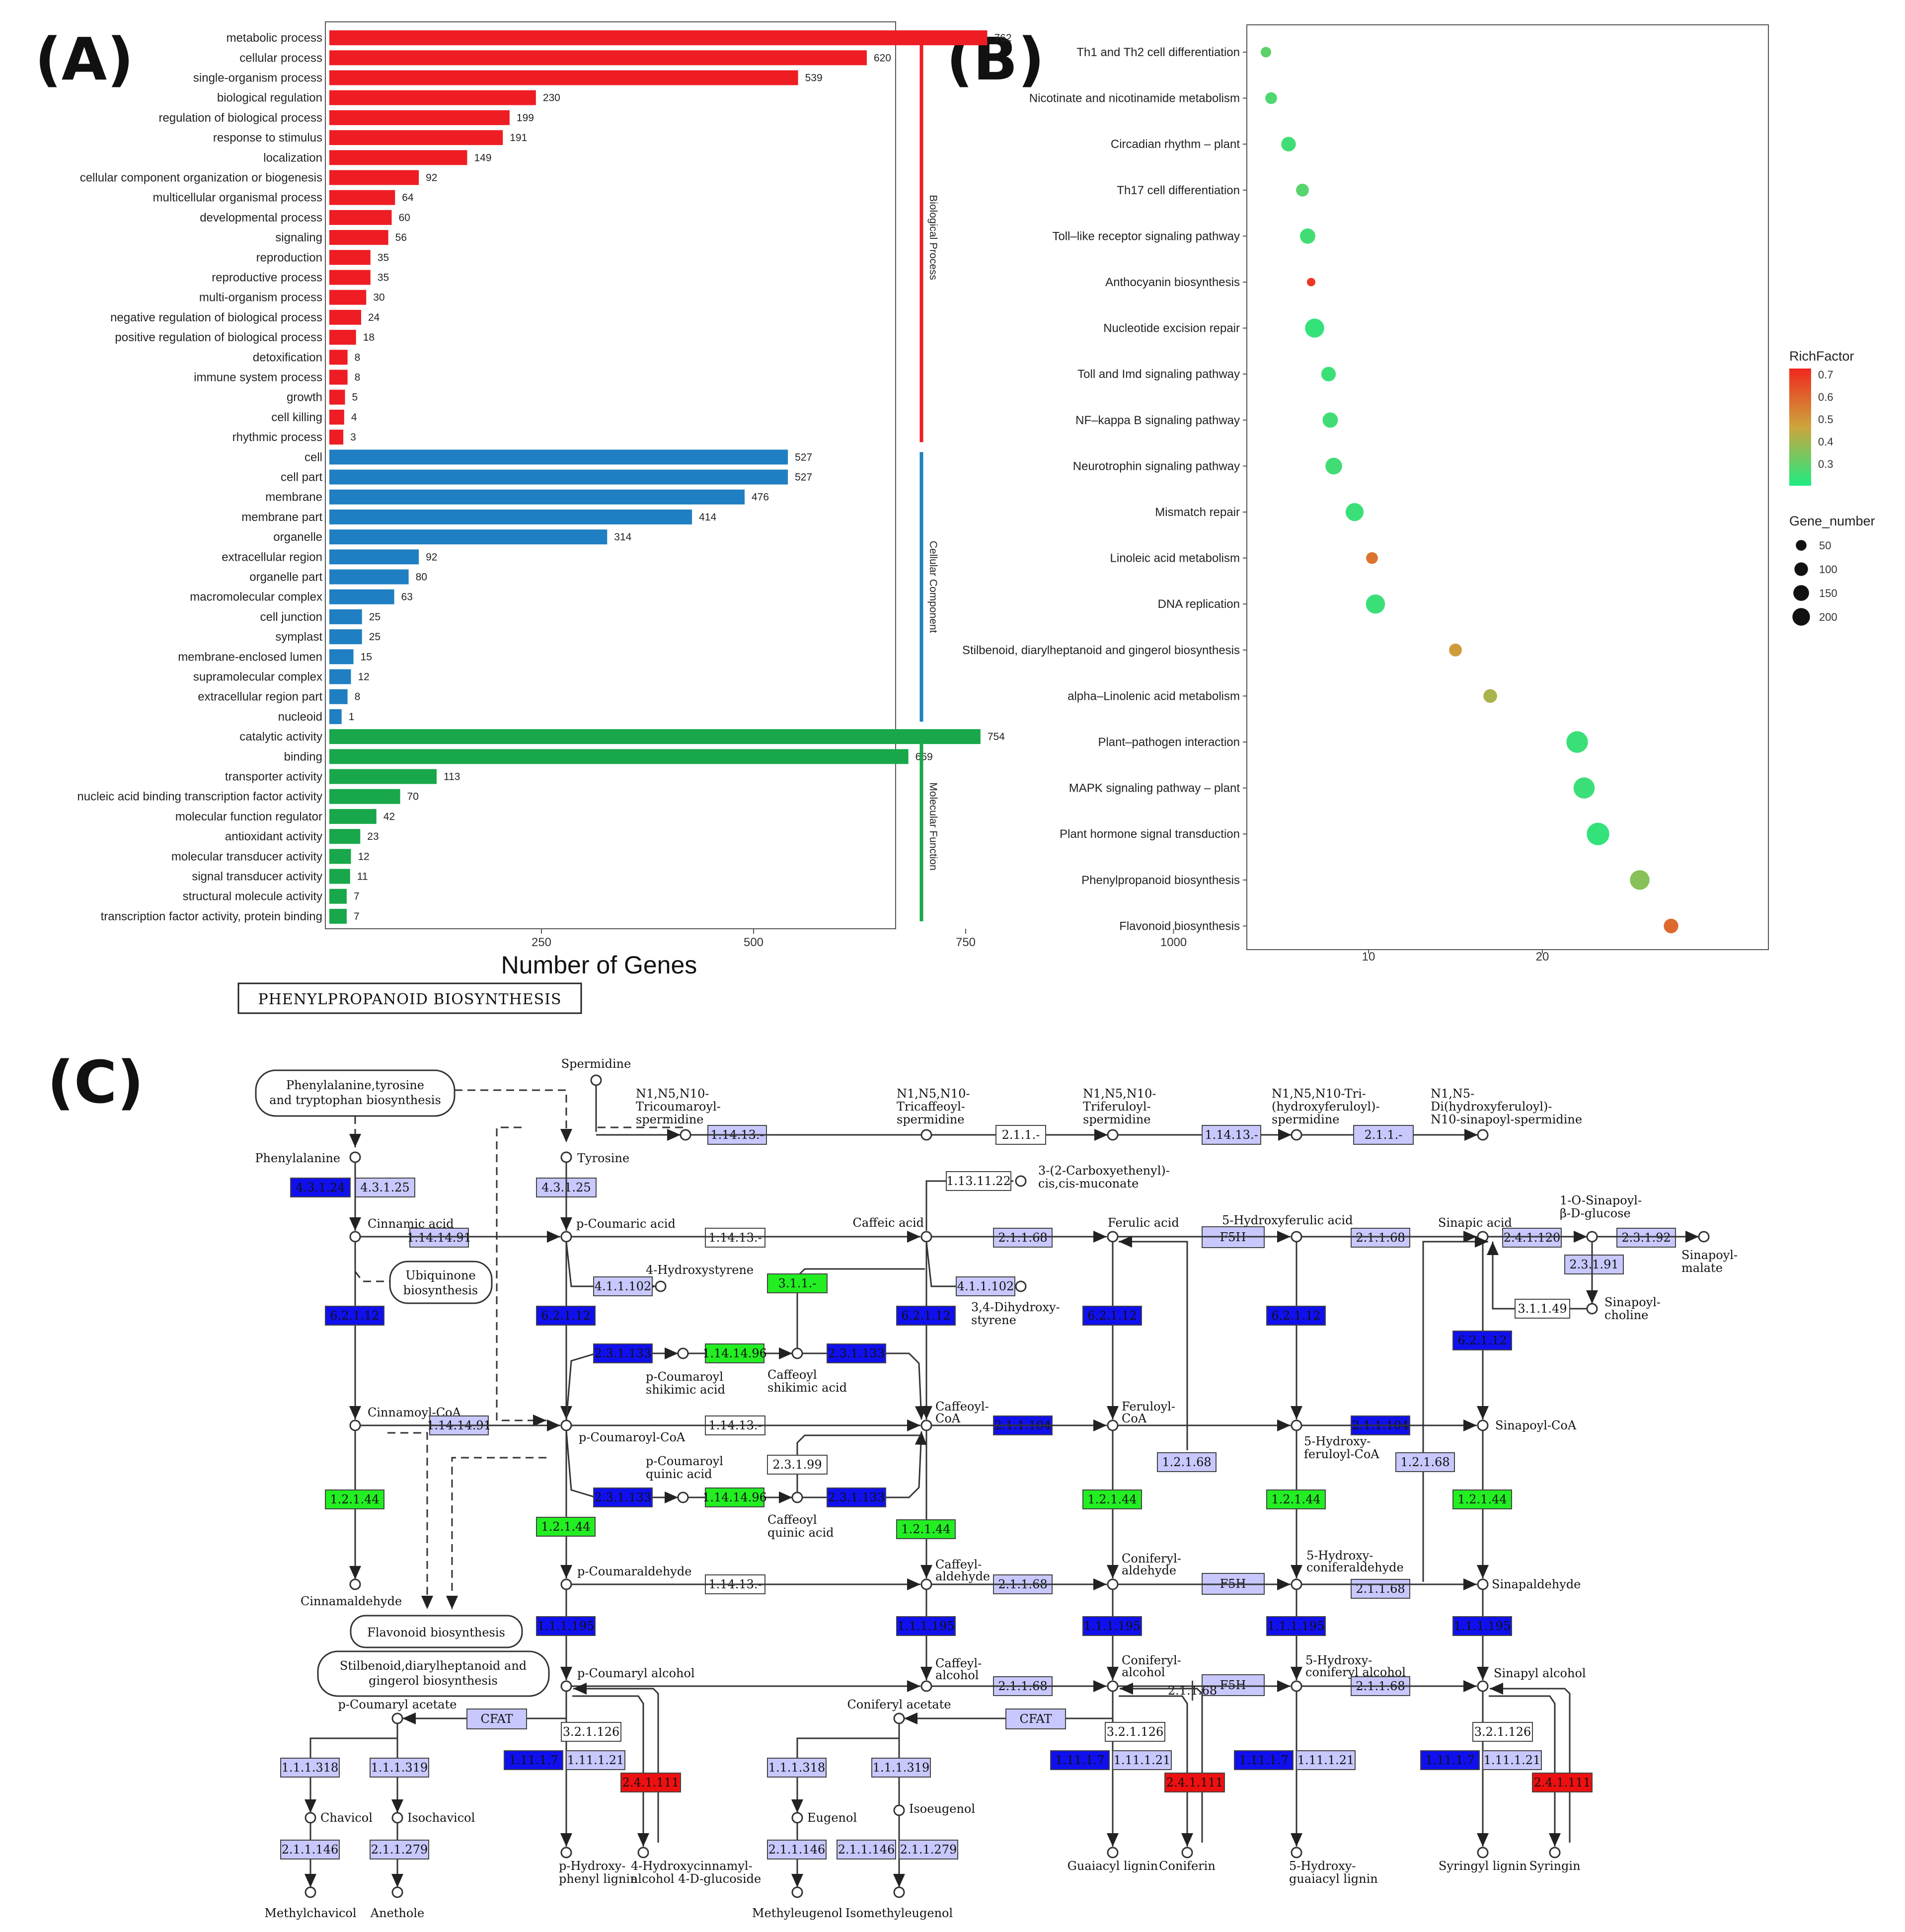  What do you see at coordinates (1828, 569) in the screenshot?
I see `legend-size-label-1: 100` at bounding box center [1828, 569].